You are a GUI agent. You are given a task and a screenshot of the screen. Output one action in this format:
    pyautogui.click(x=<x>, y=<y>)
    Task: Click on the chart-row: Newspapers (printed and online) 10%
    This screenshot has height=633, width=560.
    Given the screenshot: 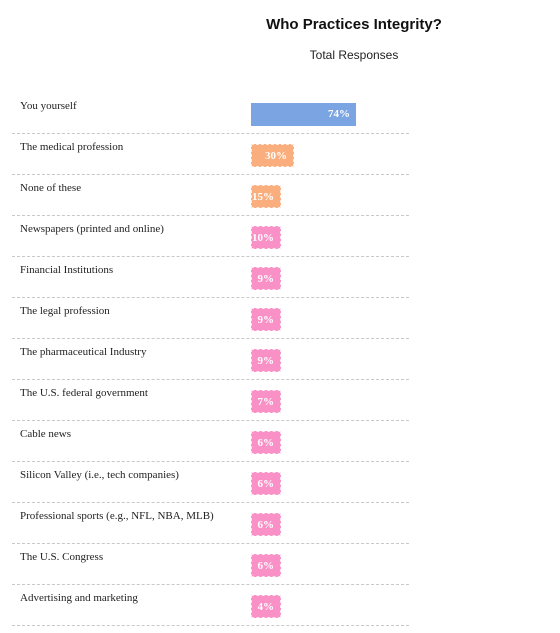 What is the action you would take?
    pyautogui.click(x=280, y=236)
    